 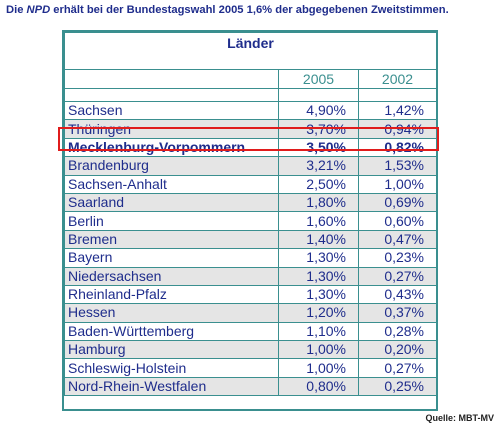 What do you see at coordinates (397, 166) in the screenshot?
I see `value-2002-cell: 1,53%` at bounding box center [397, 166].